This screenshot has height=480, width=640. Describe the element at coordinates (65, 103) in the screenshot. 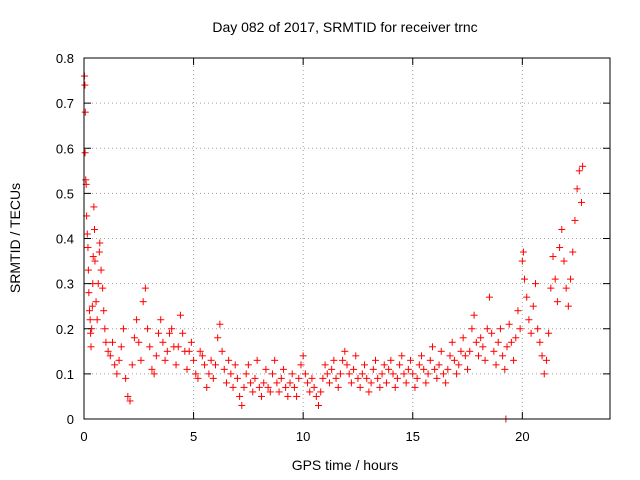

I see `y-tick-label: 0.7` at that location.